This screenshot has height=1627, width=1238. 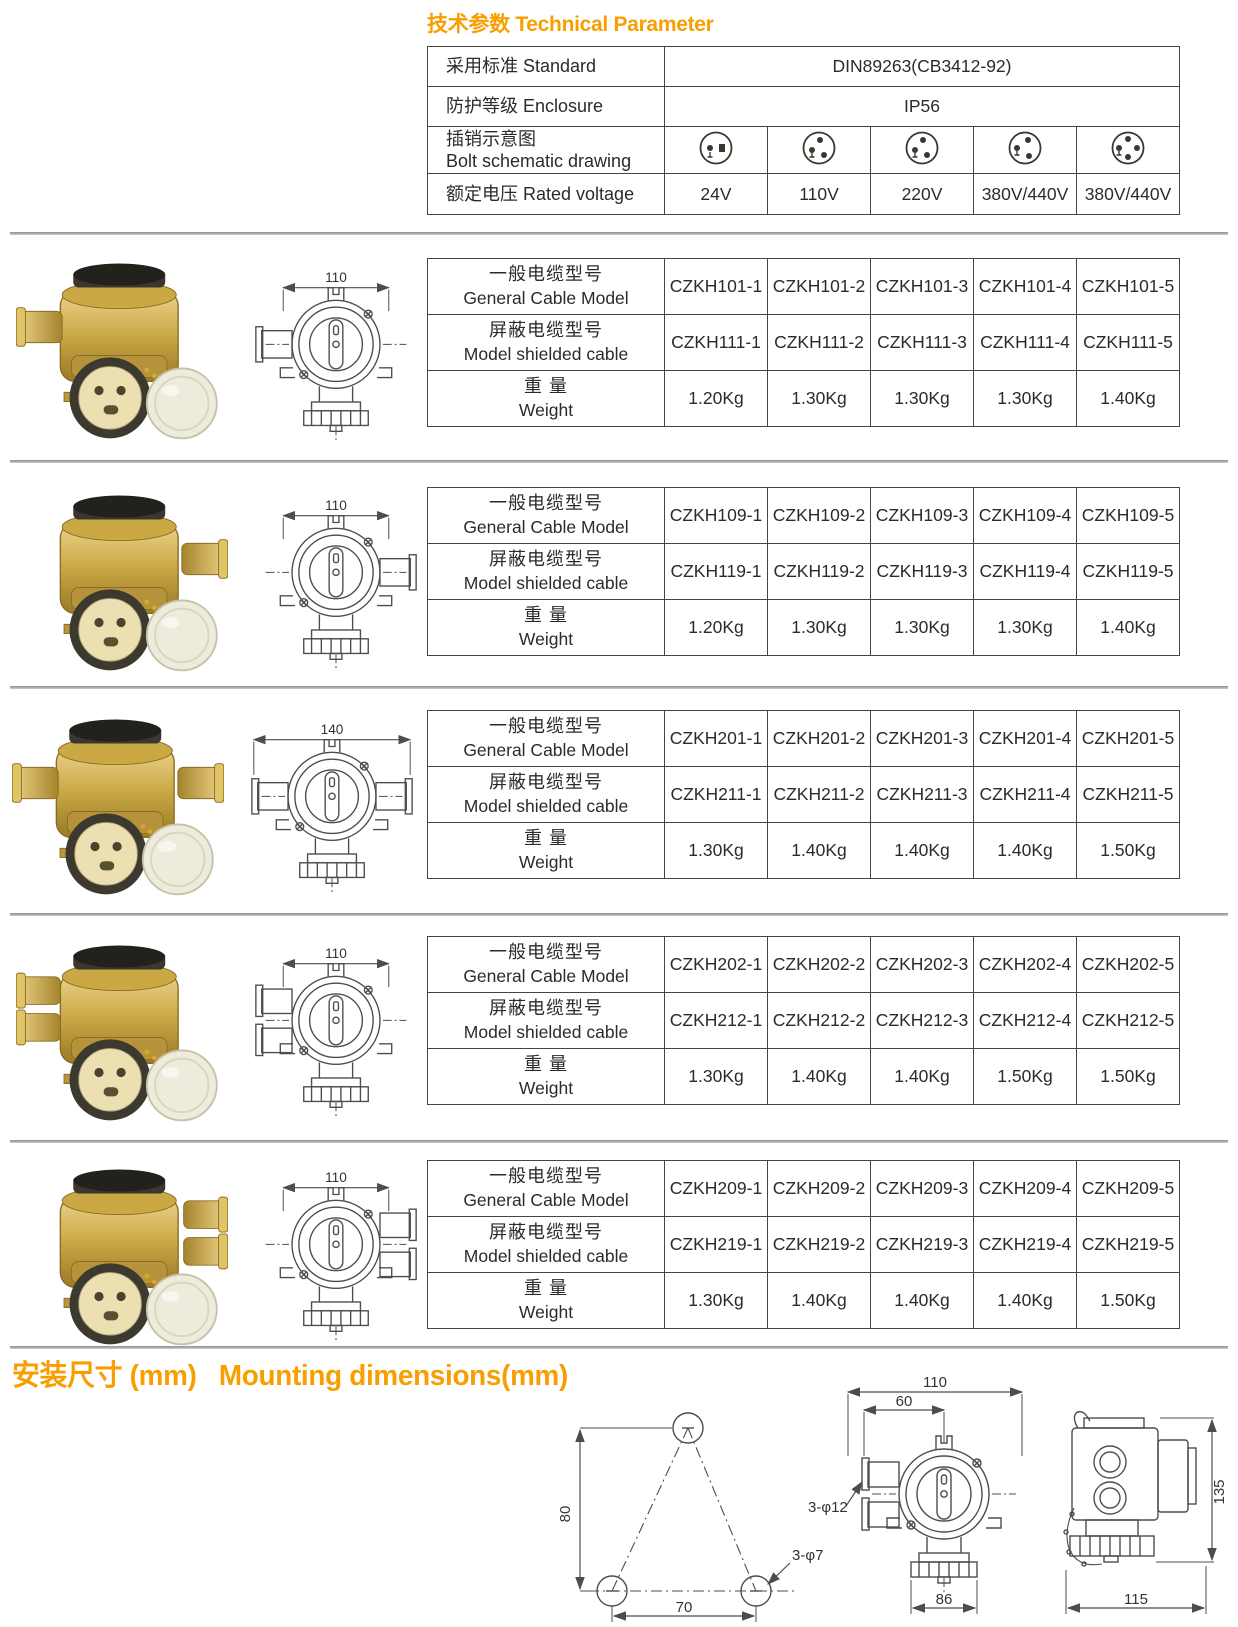 I want to click on model-cell: CZKH209-1, so click(x=716, y=1188).